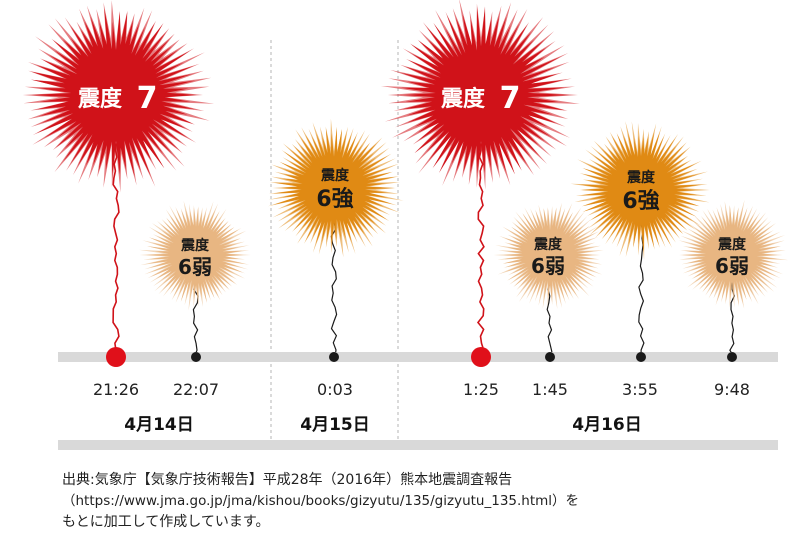 The width and height of the screenshot is (800, 551). What do you see at coordinates (732, 266) in the screenshot?
I see `burst-label-7-bottom: 6弱` at bounding box center [732, 266].